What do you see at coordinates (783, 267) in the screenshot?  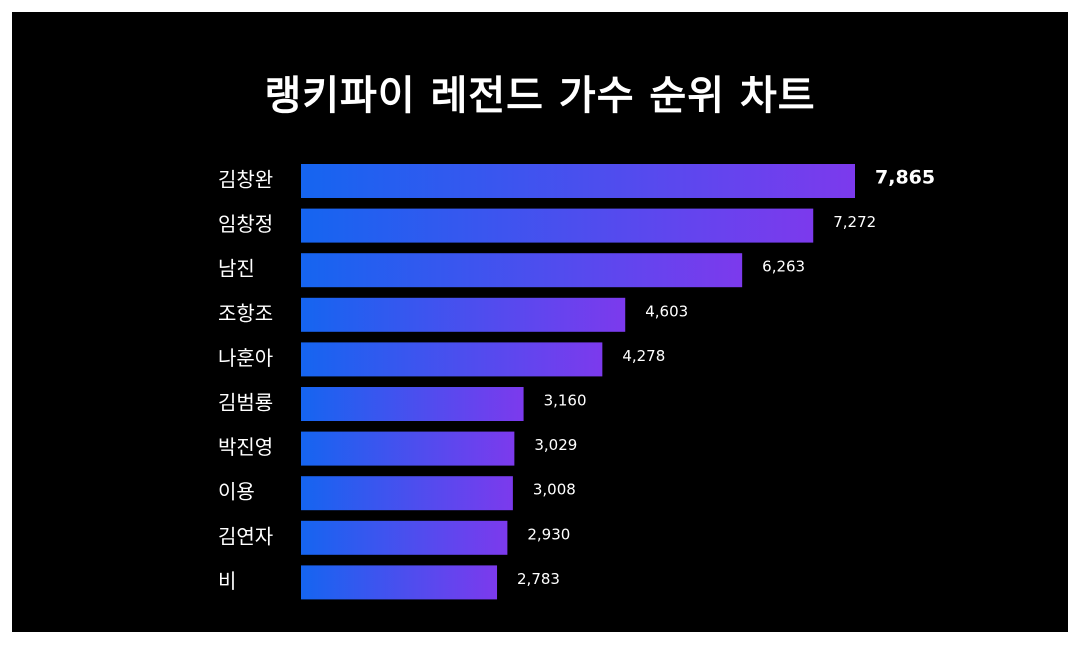 I see `value-label: 6,263` at bounding box center [783, 267].